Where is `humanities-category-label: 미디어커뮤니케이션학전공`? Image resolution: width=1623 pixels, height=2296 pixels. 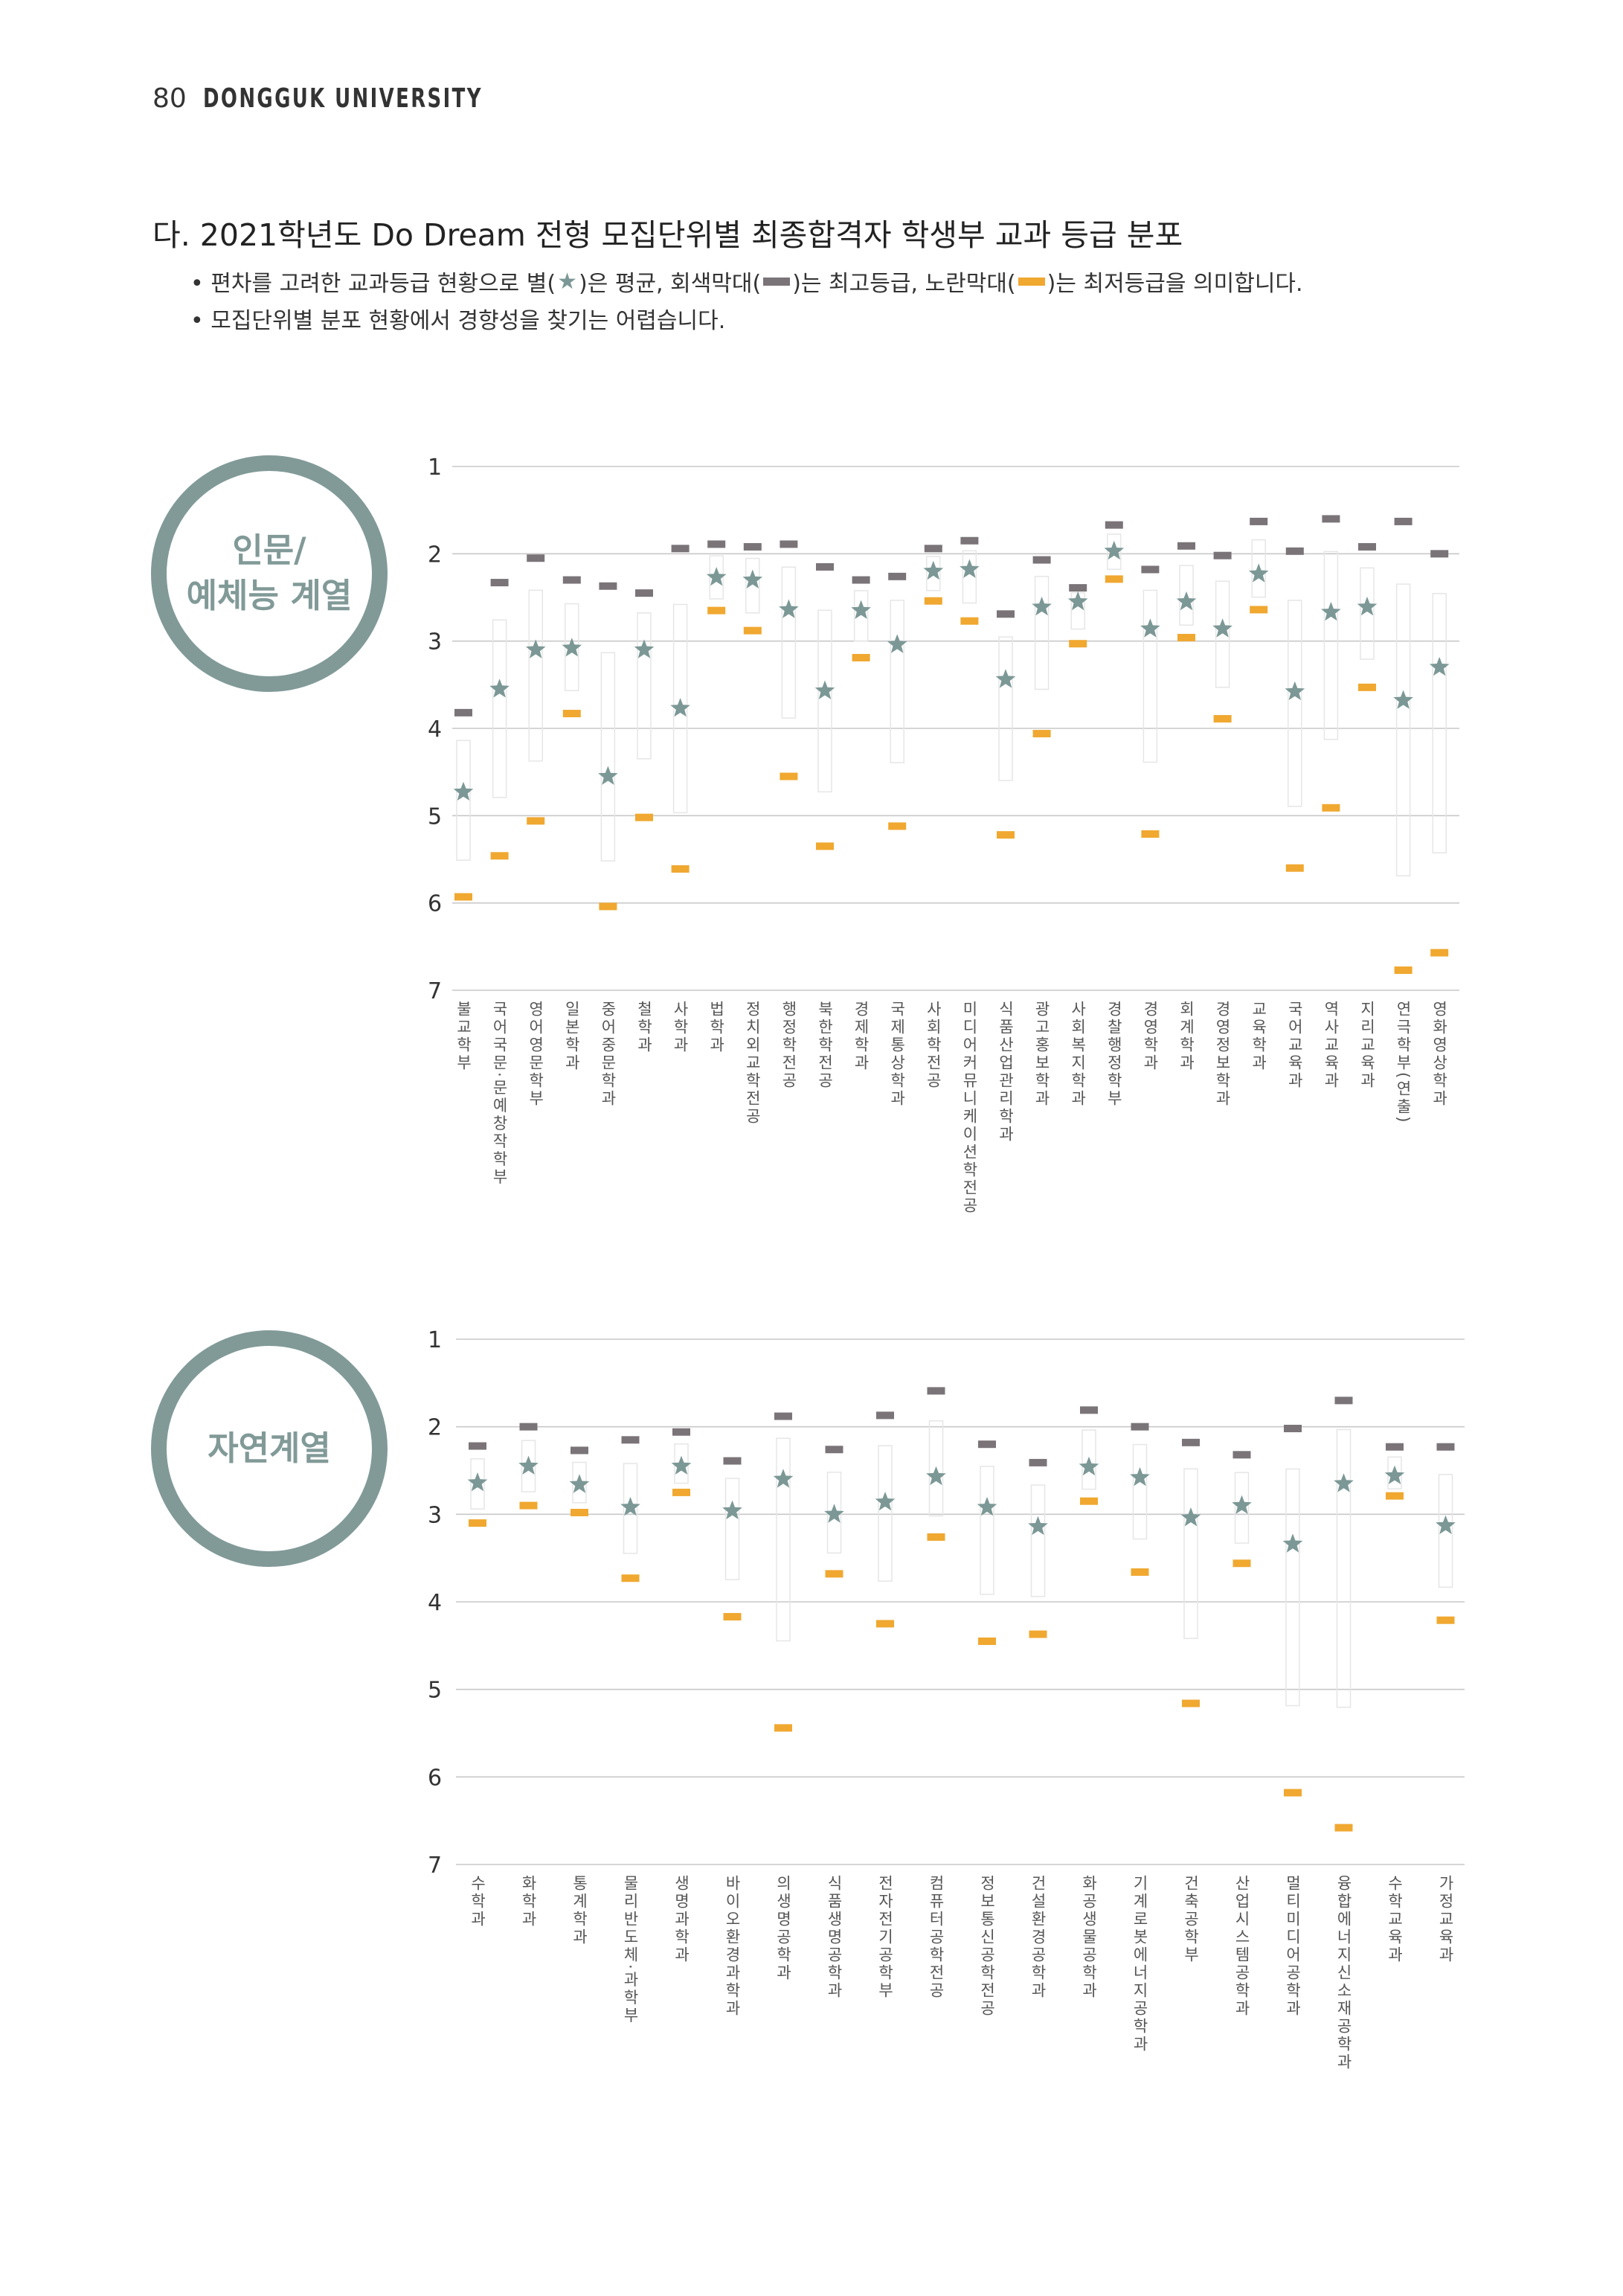
humanities-category-label: 미디어커뮤니케이션학전공 is located at coordinates (969, 1108).